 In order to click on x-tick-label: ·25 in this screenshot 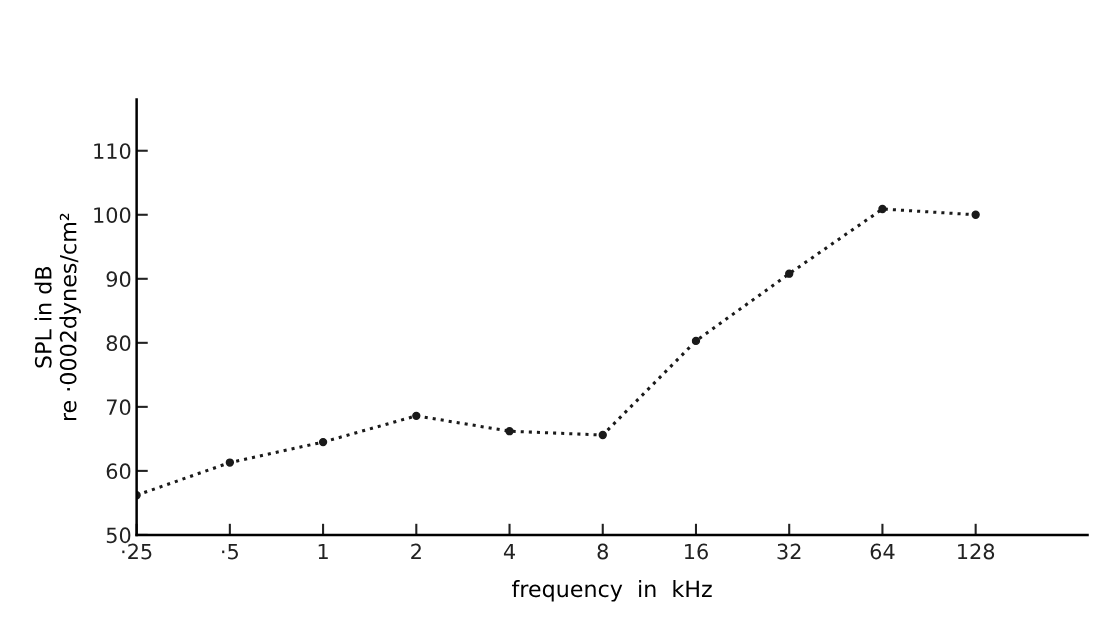, I will do `click(137, 551)`.